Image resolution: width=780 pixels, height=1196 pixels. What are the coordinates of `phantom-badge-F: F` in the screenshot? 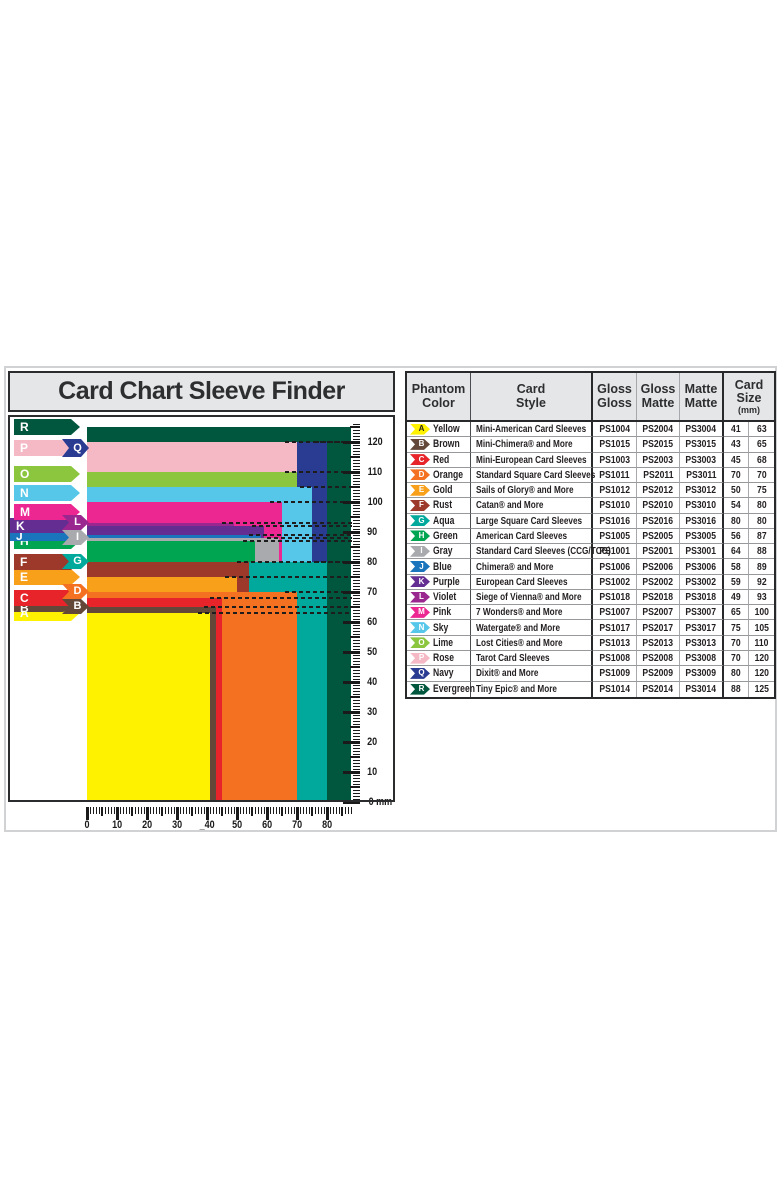 It's located at (420, 505).